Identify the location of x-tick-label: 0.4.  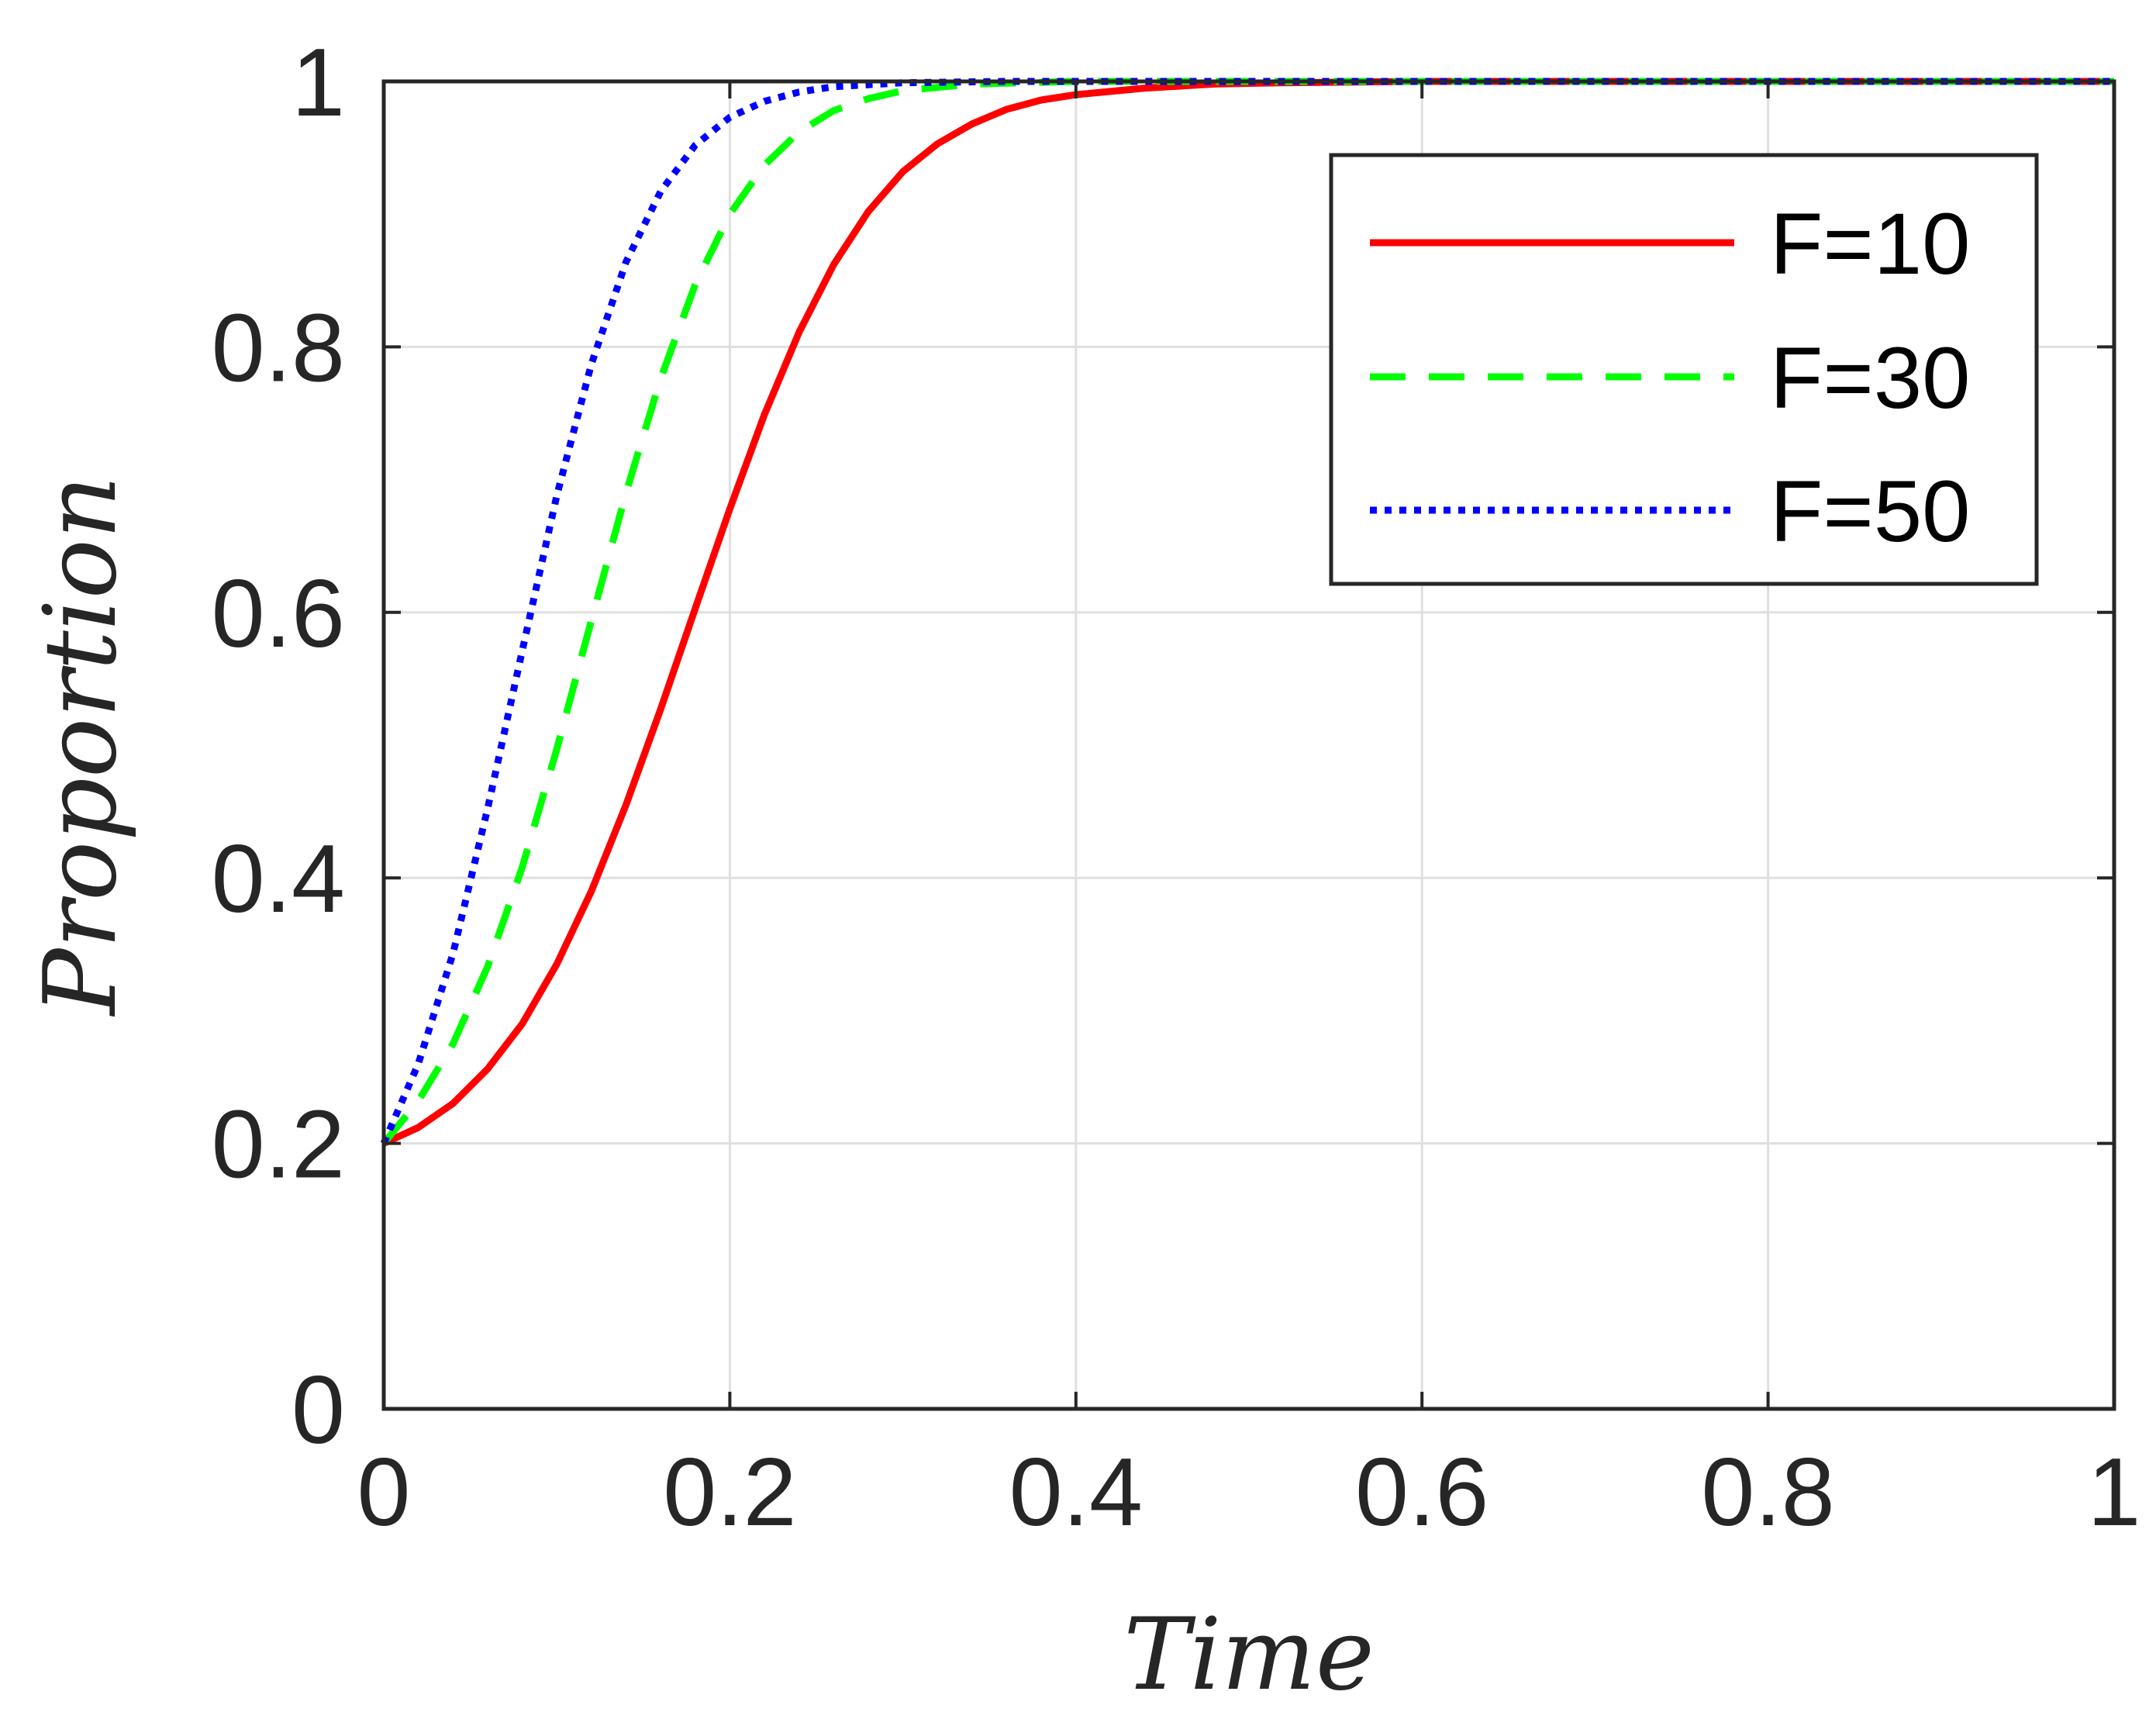
(1076, 1492).